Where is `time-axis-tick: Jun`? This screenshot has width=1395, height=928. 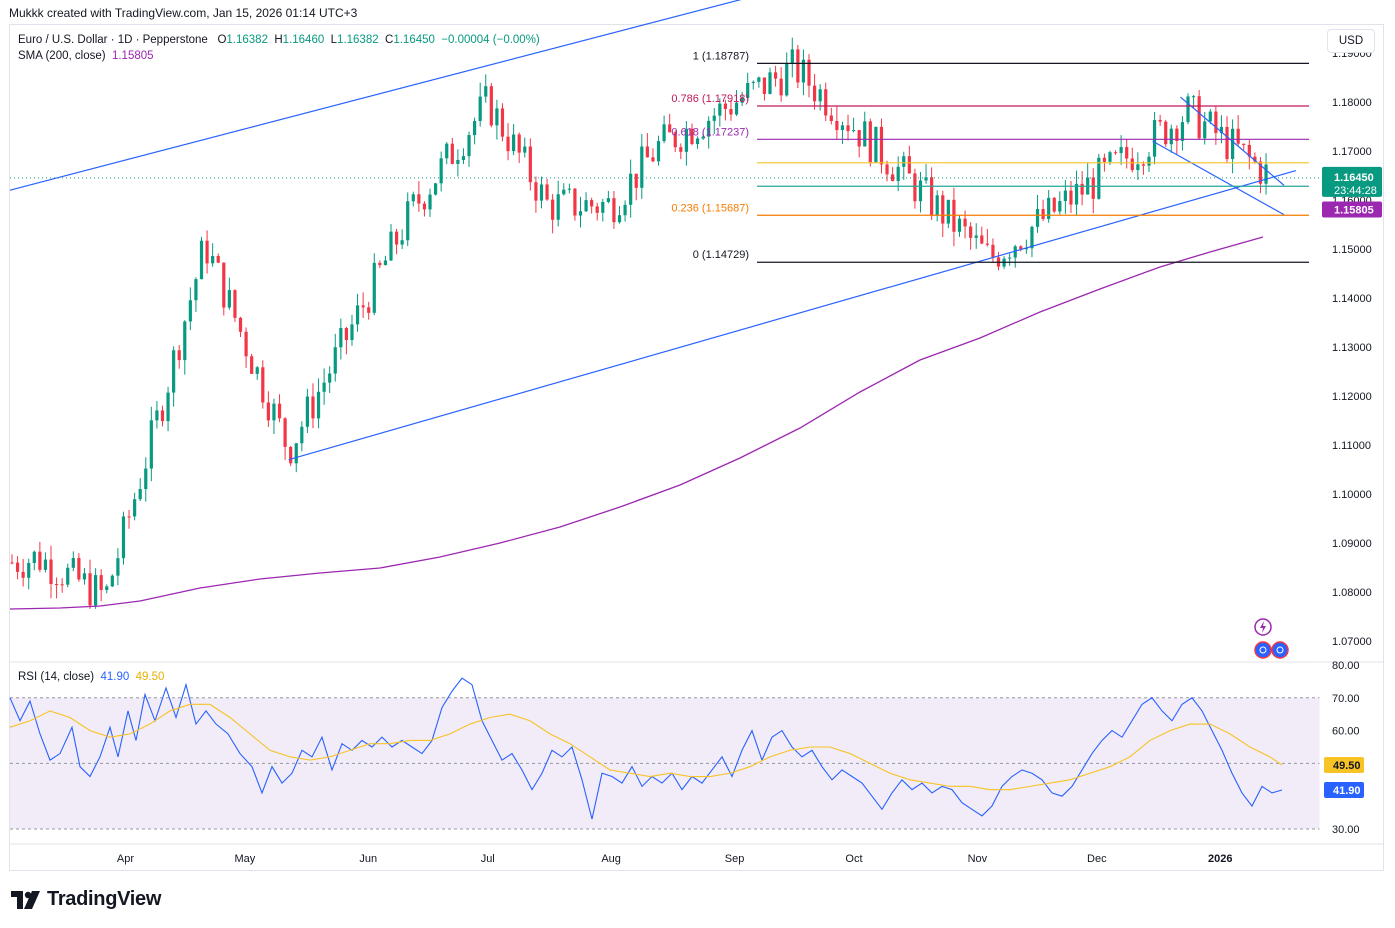
time-axis-tick: Jun is located at coordinates (368, 859).